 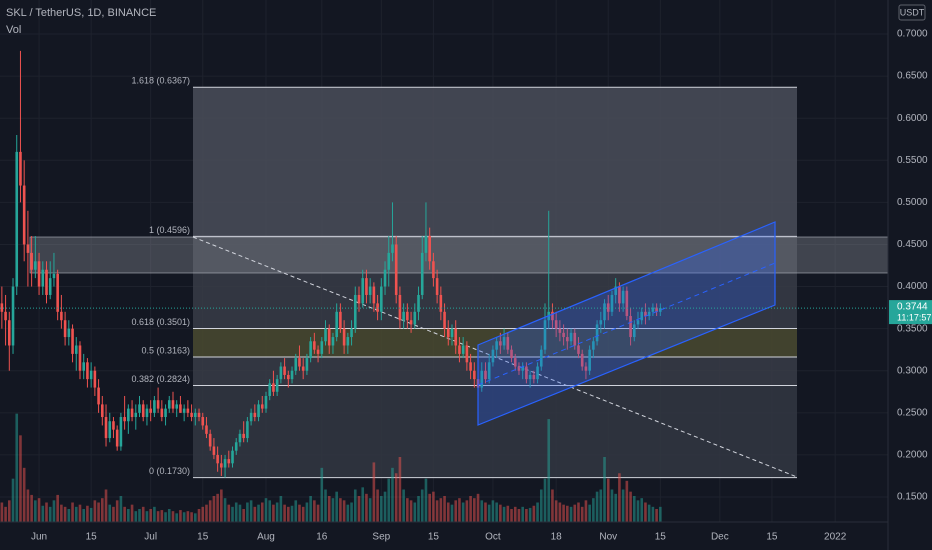 I want to click on fib-label: 1 (0.4596), so click(x=169, y=230).